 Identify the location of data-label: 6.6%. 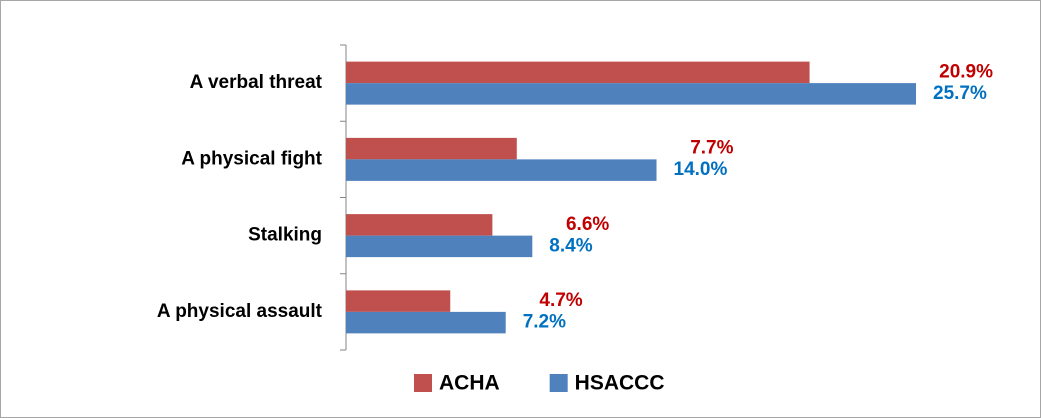
(587, 224).